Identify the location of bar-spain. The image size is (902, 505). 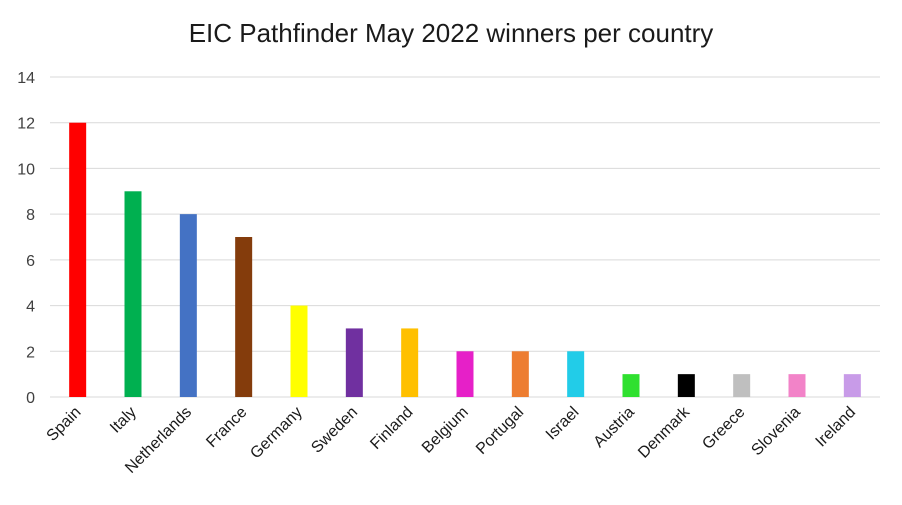
(78, 259).